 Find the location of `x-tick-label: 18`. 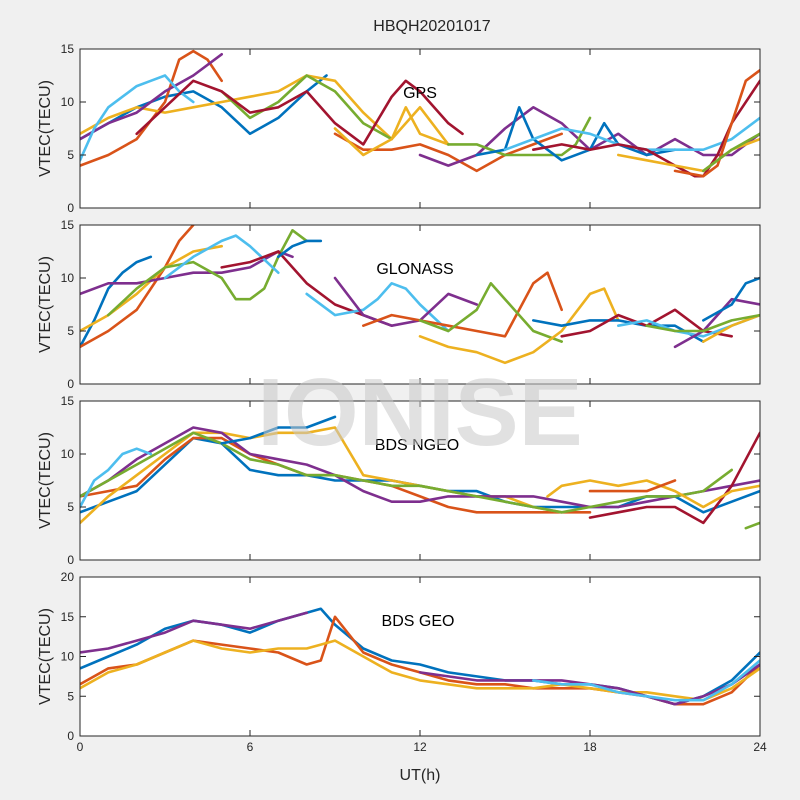

x-tick-label: 18 is located at coordinates (590, 747).